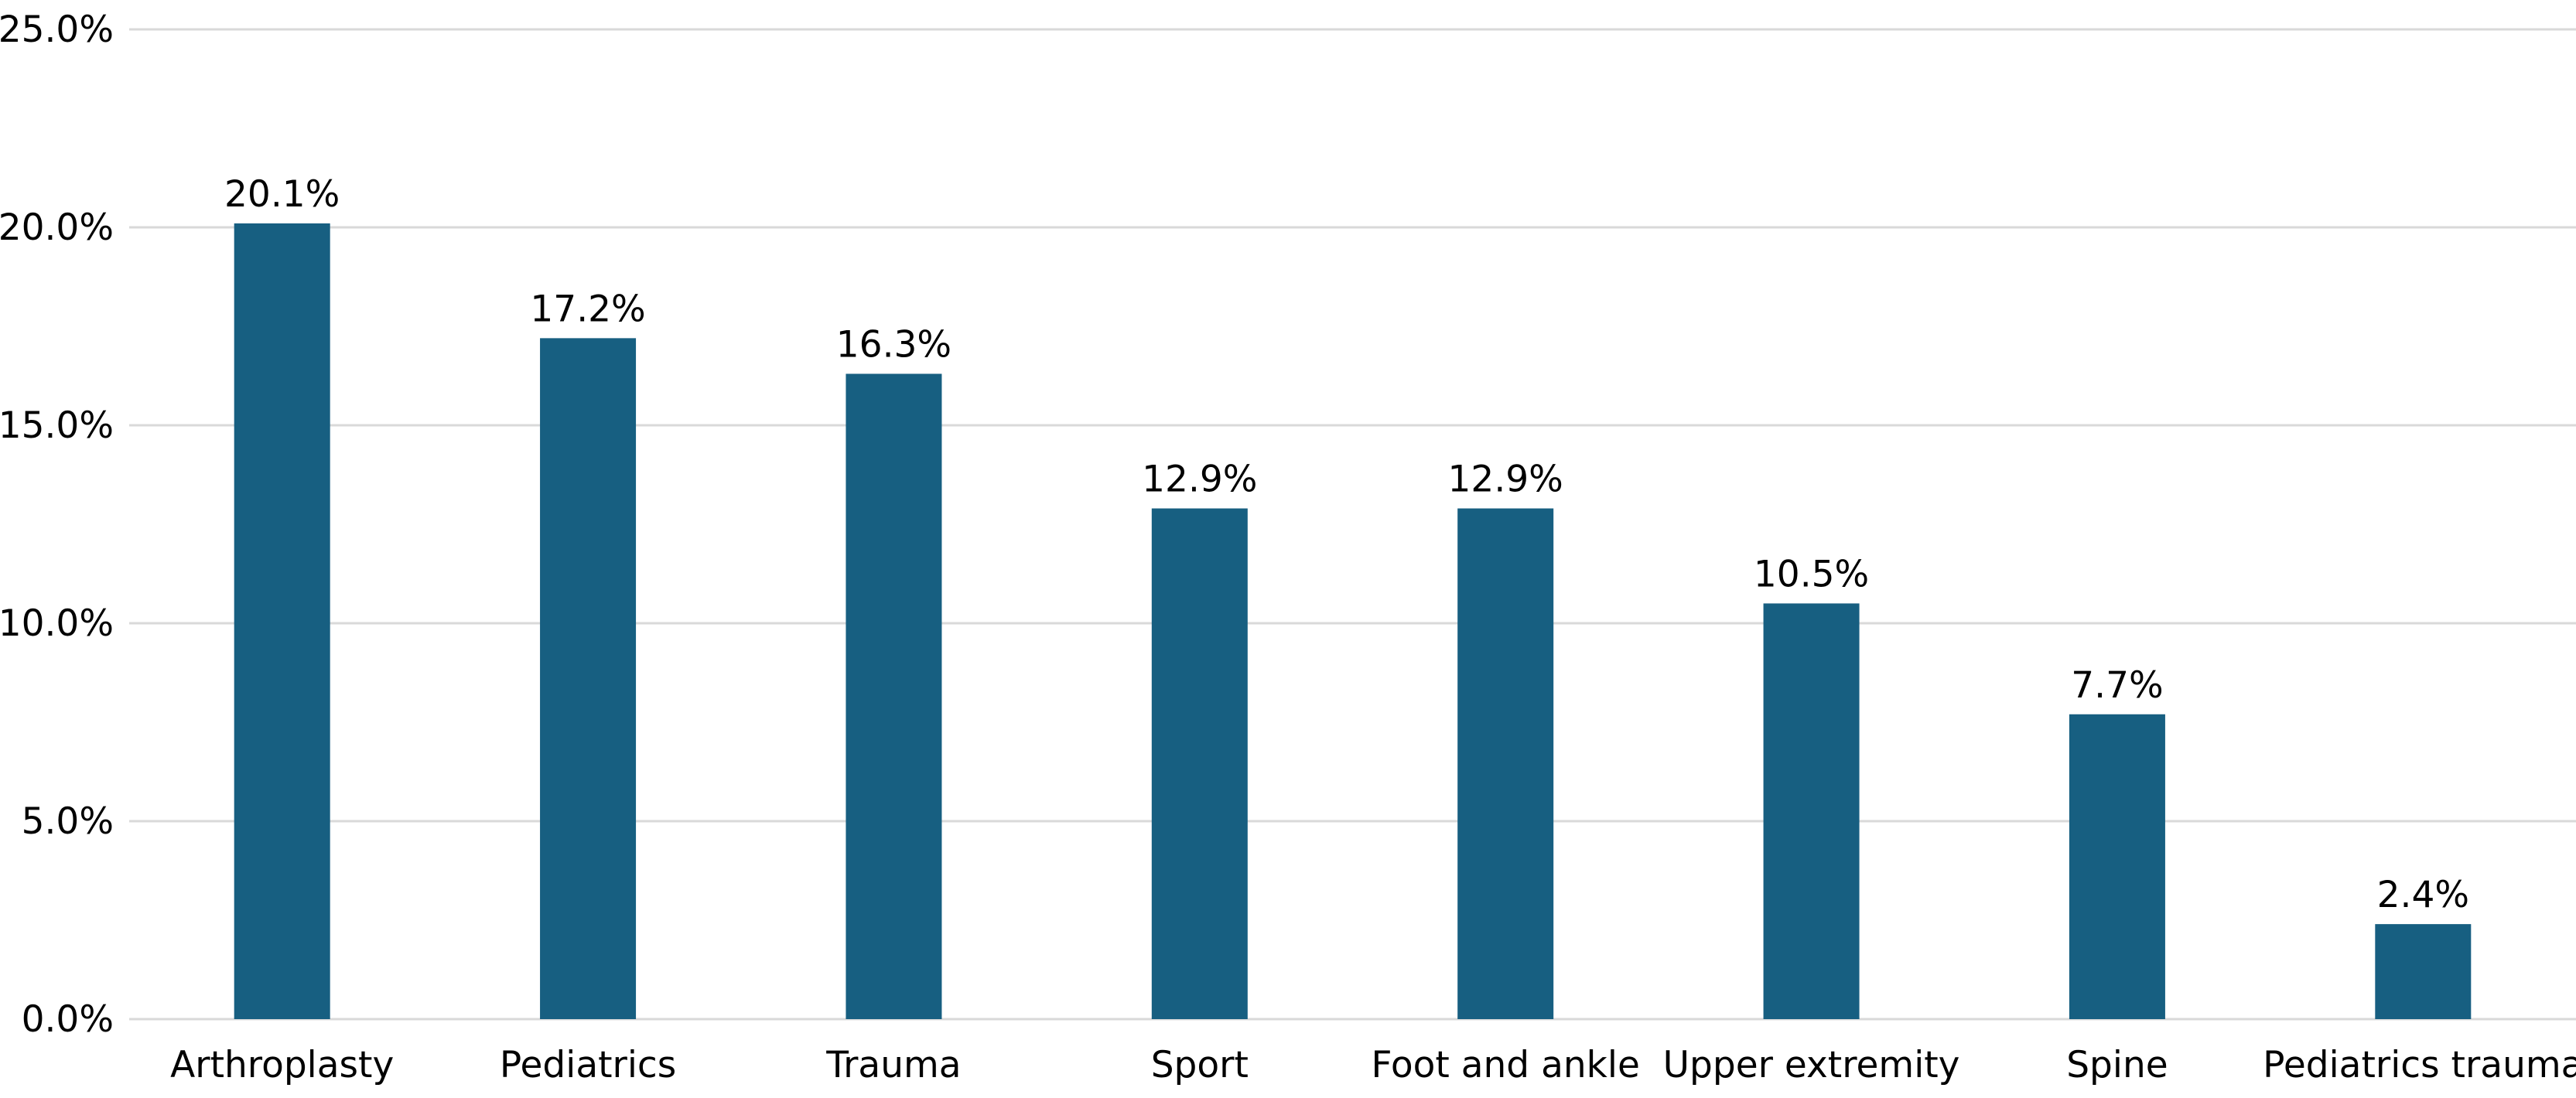 This screenshot has height=1098, width=2576. Describe the element at coordinates (2117, 1065) in the screenshot. I see `x-category-label: Spine` at that location.